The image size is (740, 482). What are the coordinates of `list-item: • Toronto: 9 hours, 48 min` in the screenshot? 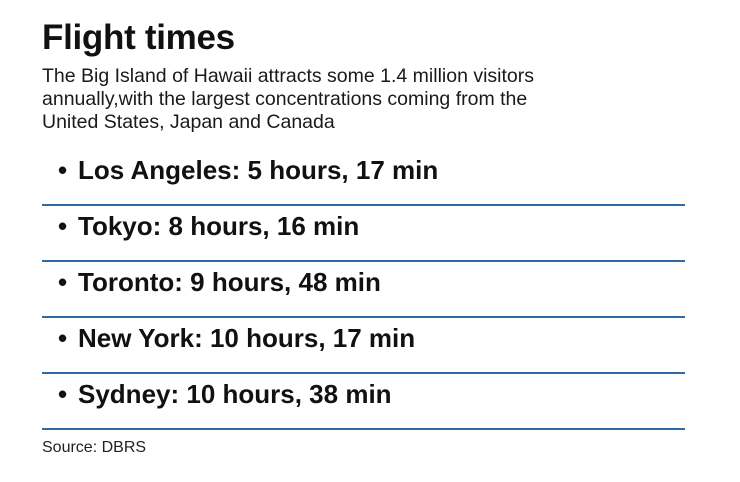 It's located at (363, 290).